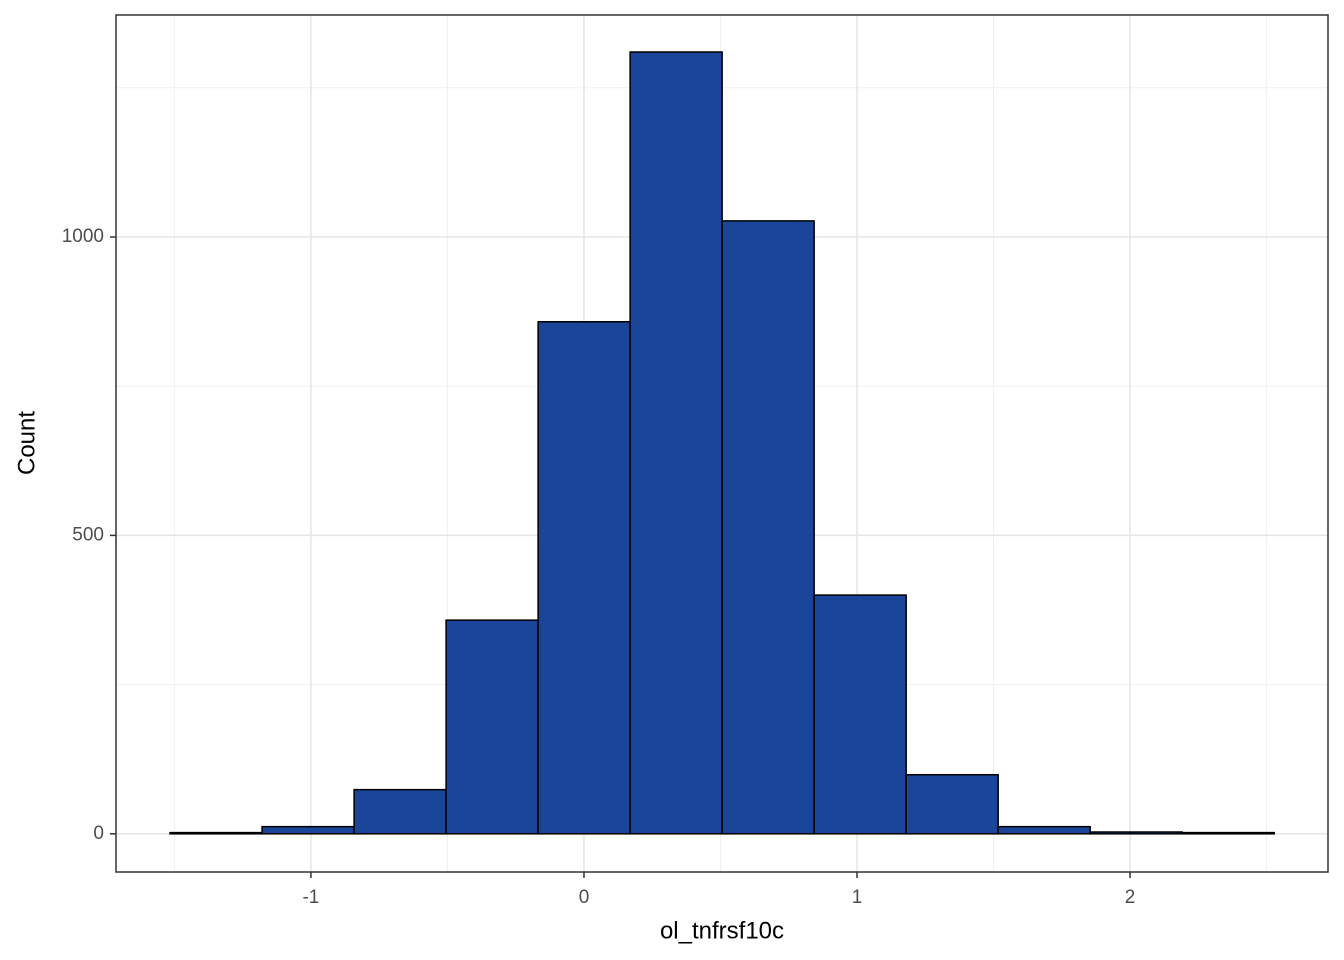 The image size is (1344, 960). What do you see at coordinates (310, 897) in the screenshot?
I see `x-tick-label: -1` at bounding box center [310, 897].